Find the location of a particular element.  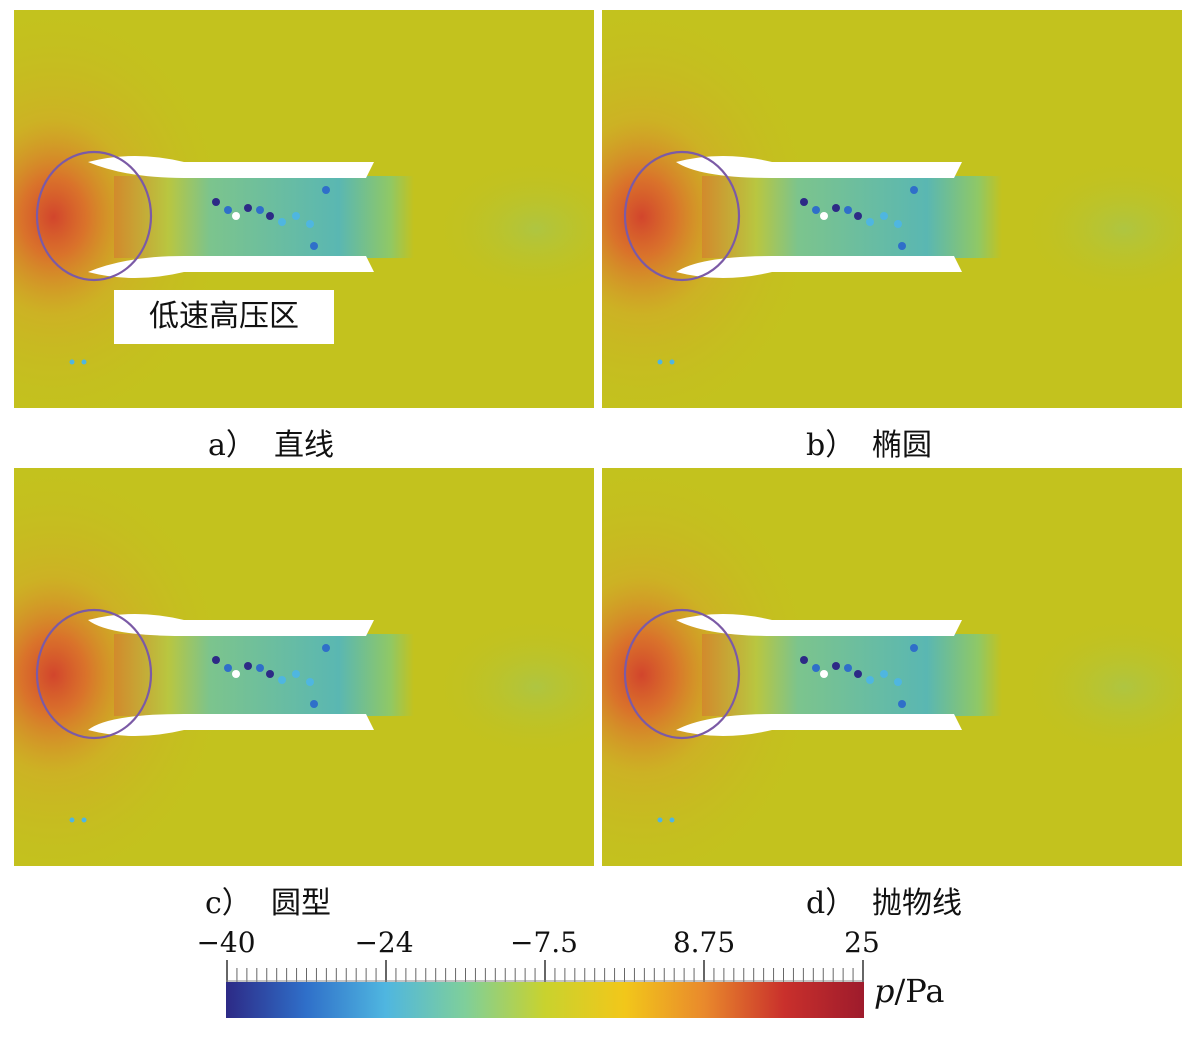

caption-d-letter: d） is located at coordinates (831, 903).